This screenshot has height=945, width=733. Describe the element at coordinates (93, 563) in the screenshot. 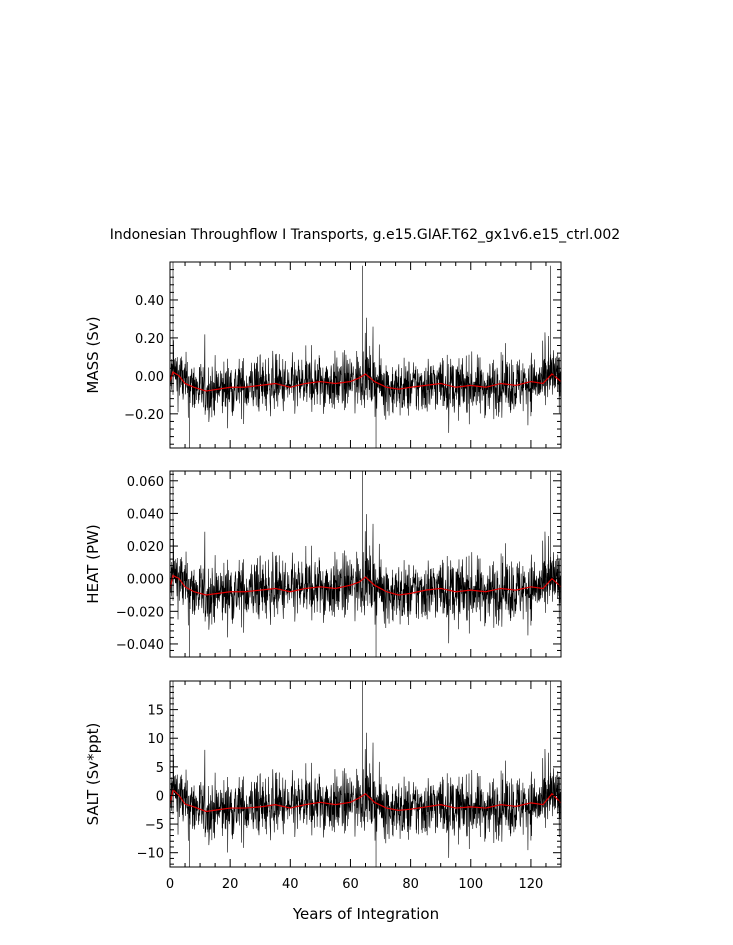

I see `y-axis-label: HEAT (PW)` at that location.